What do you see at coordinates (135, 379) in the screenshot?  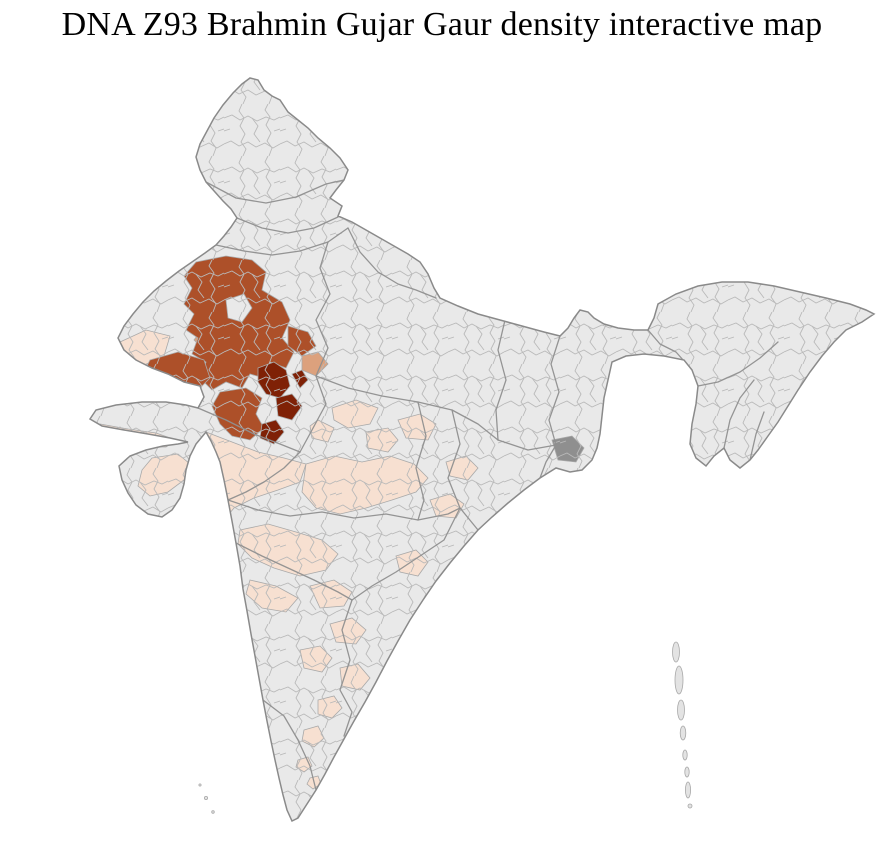 I see `district-region` at bounding box center [135, 379].